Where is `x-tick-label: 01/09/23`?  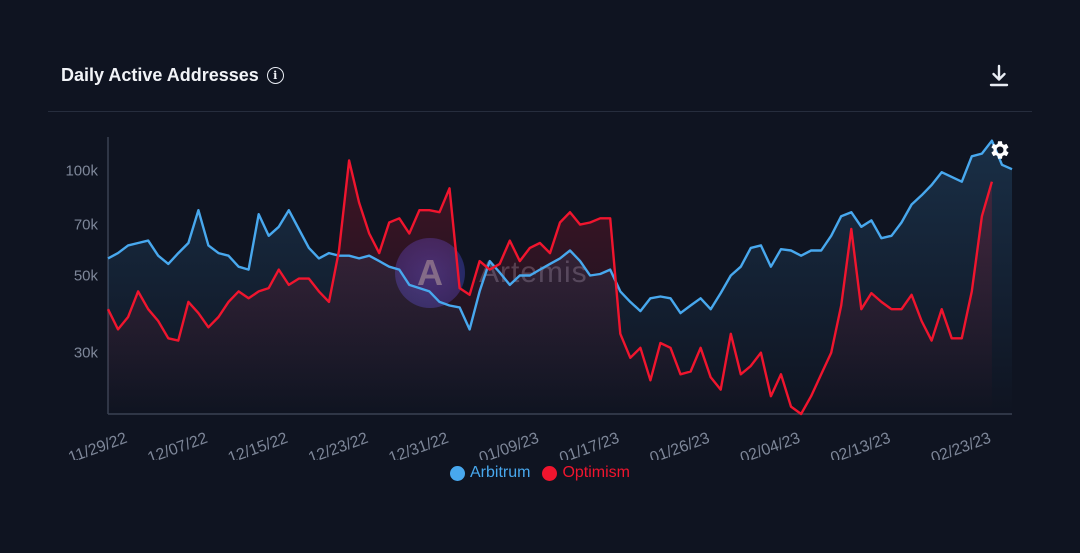 x-tick-label: 01/09/23 is located at coordinates (509, 445).